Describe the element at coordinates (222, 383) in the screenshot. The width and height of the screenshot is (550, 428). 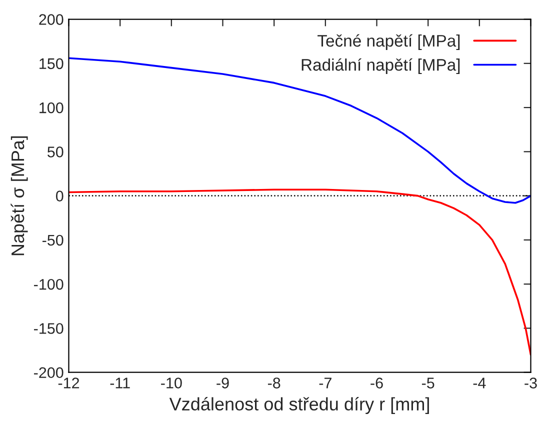
I see `x-tick-label: -9` at that location.